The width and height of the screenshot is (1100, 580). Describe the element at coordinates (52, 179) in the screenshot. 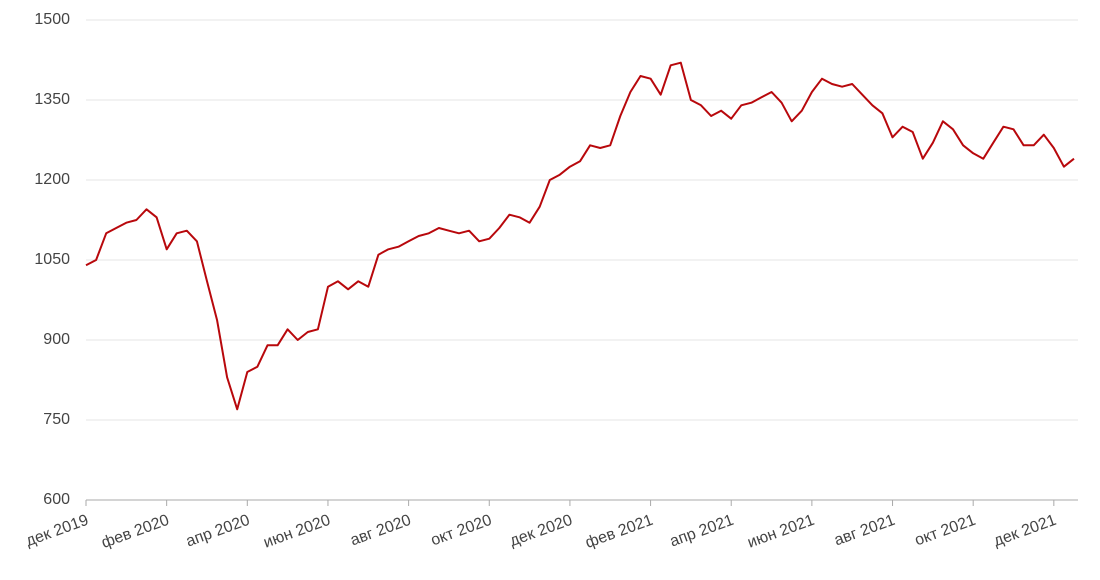

I see `y-tick-label: 1200` at that location.